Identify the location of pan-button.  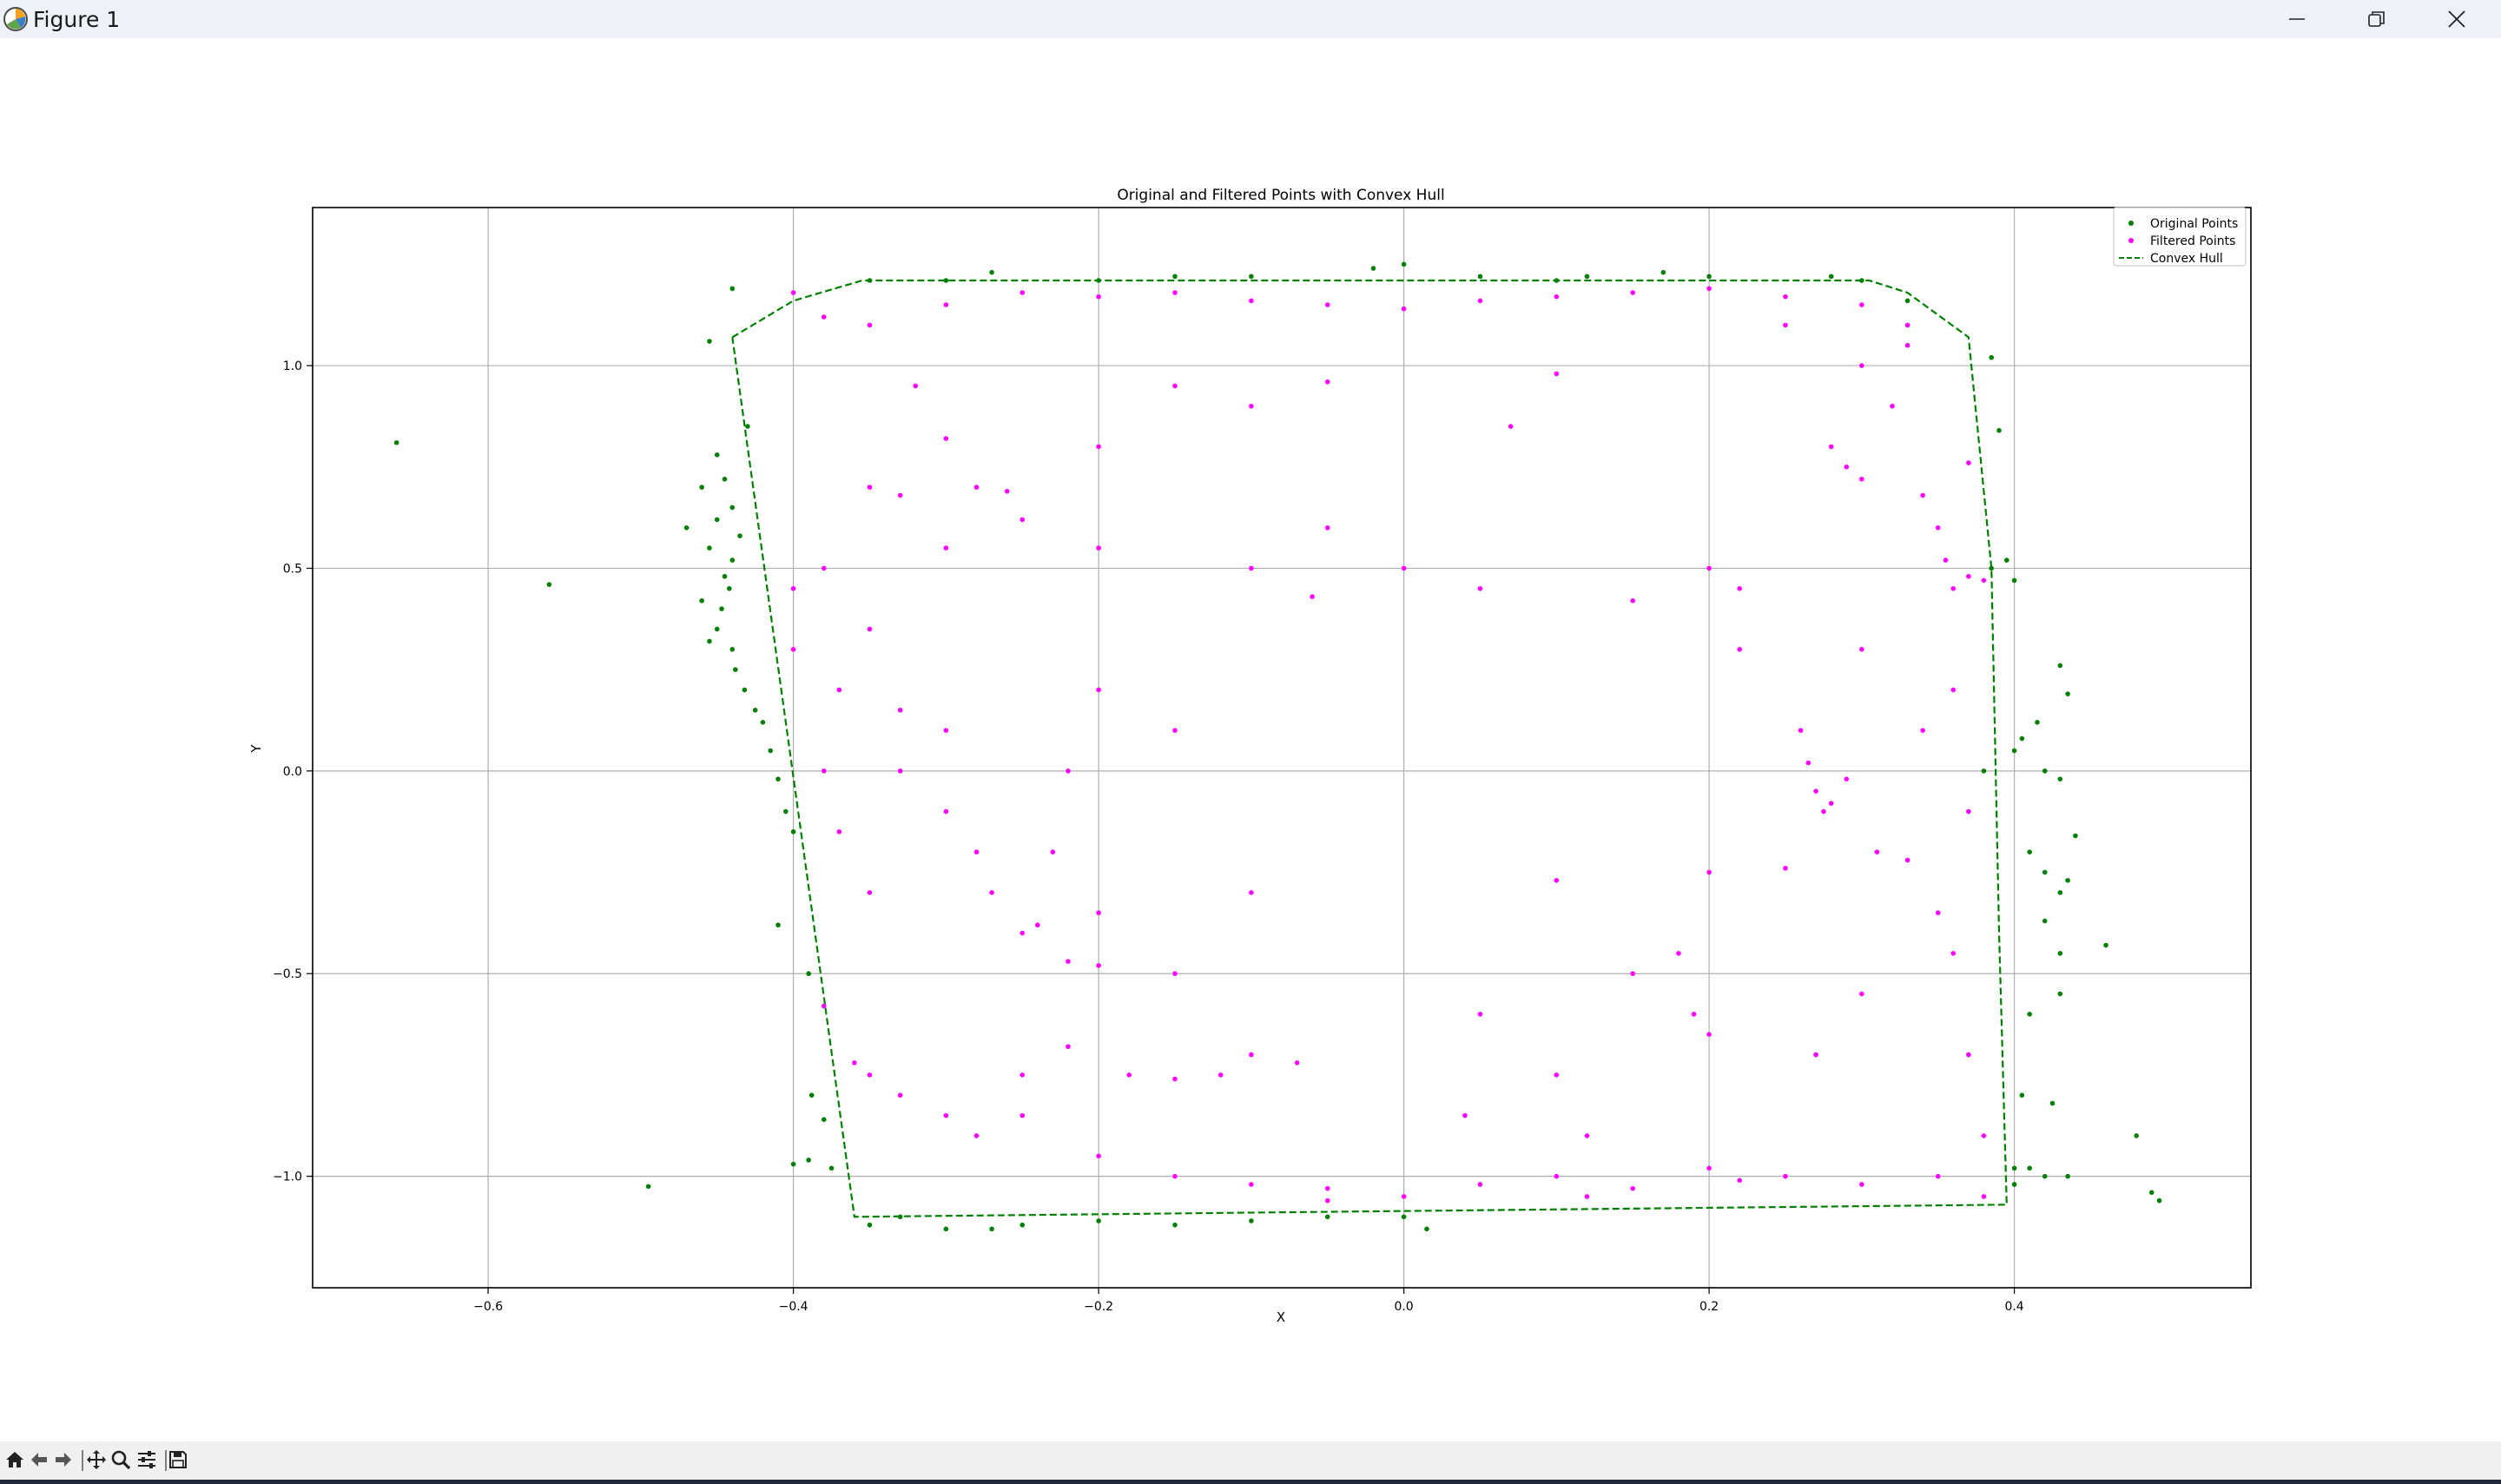
(96, 1460).